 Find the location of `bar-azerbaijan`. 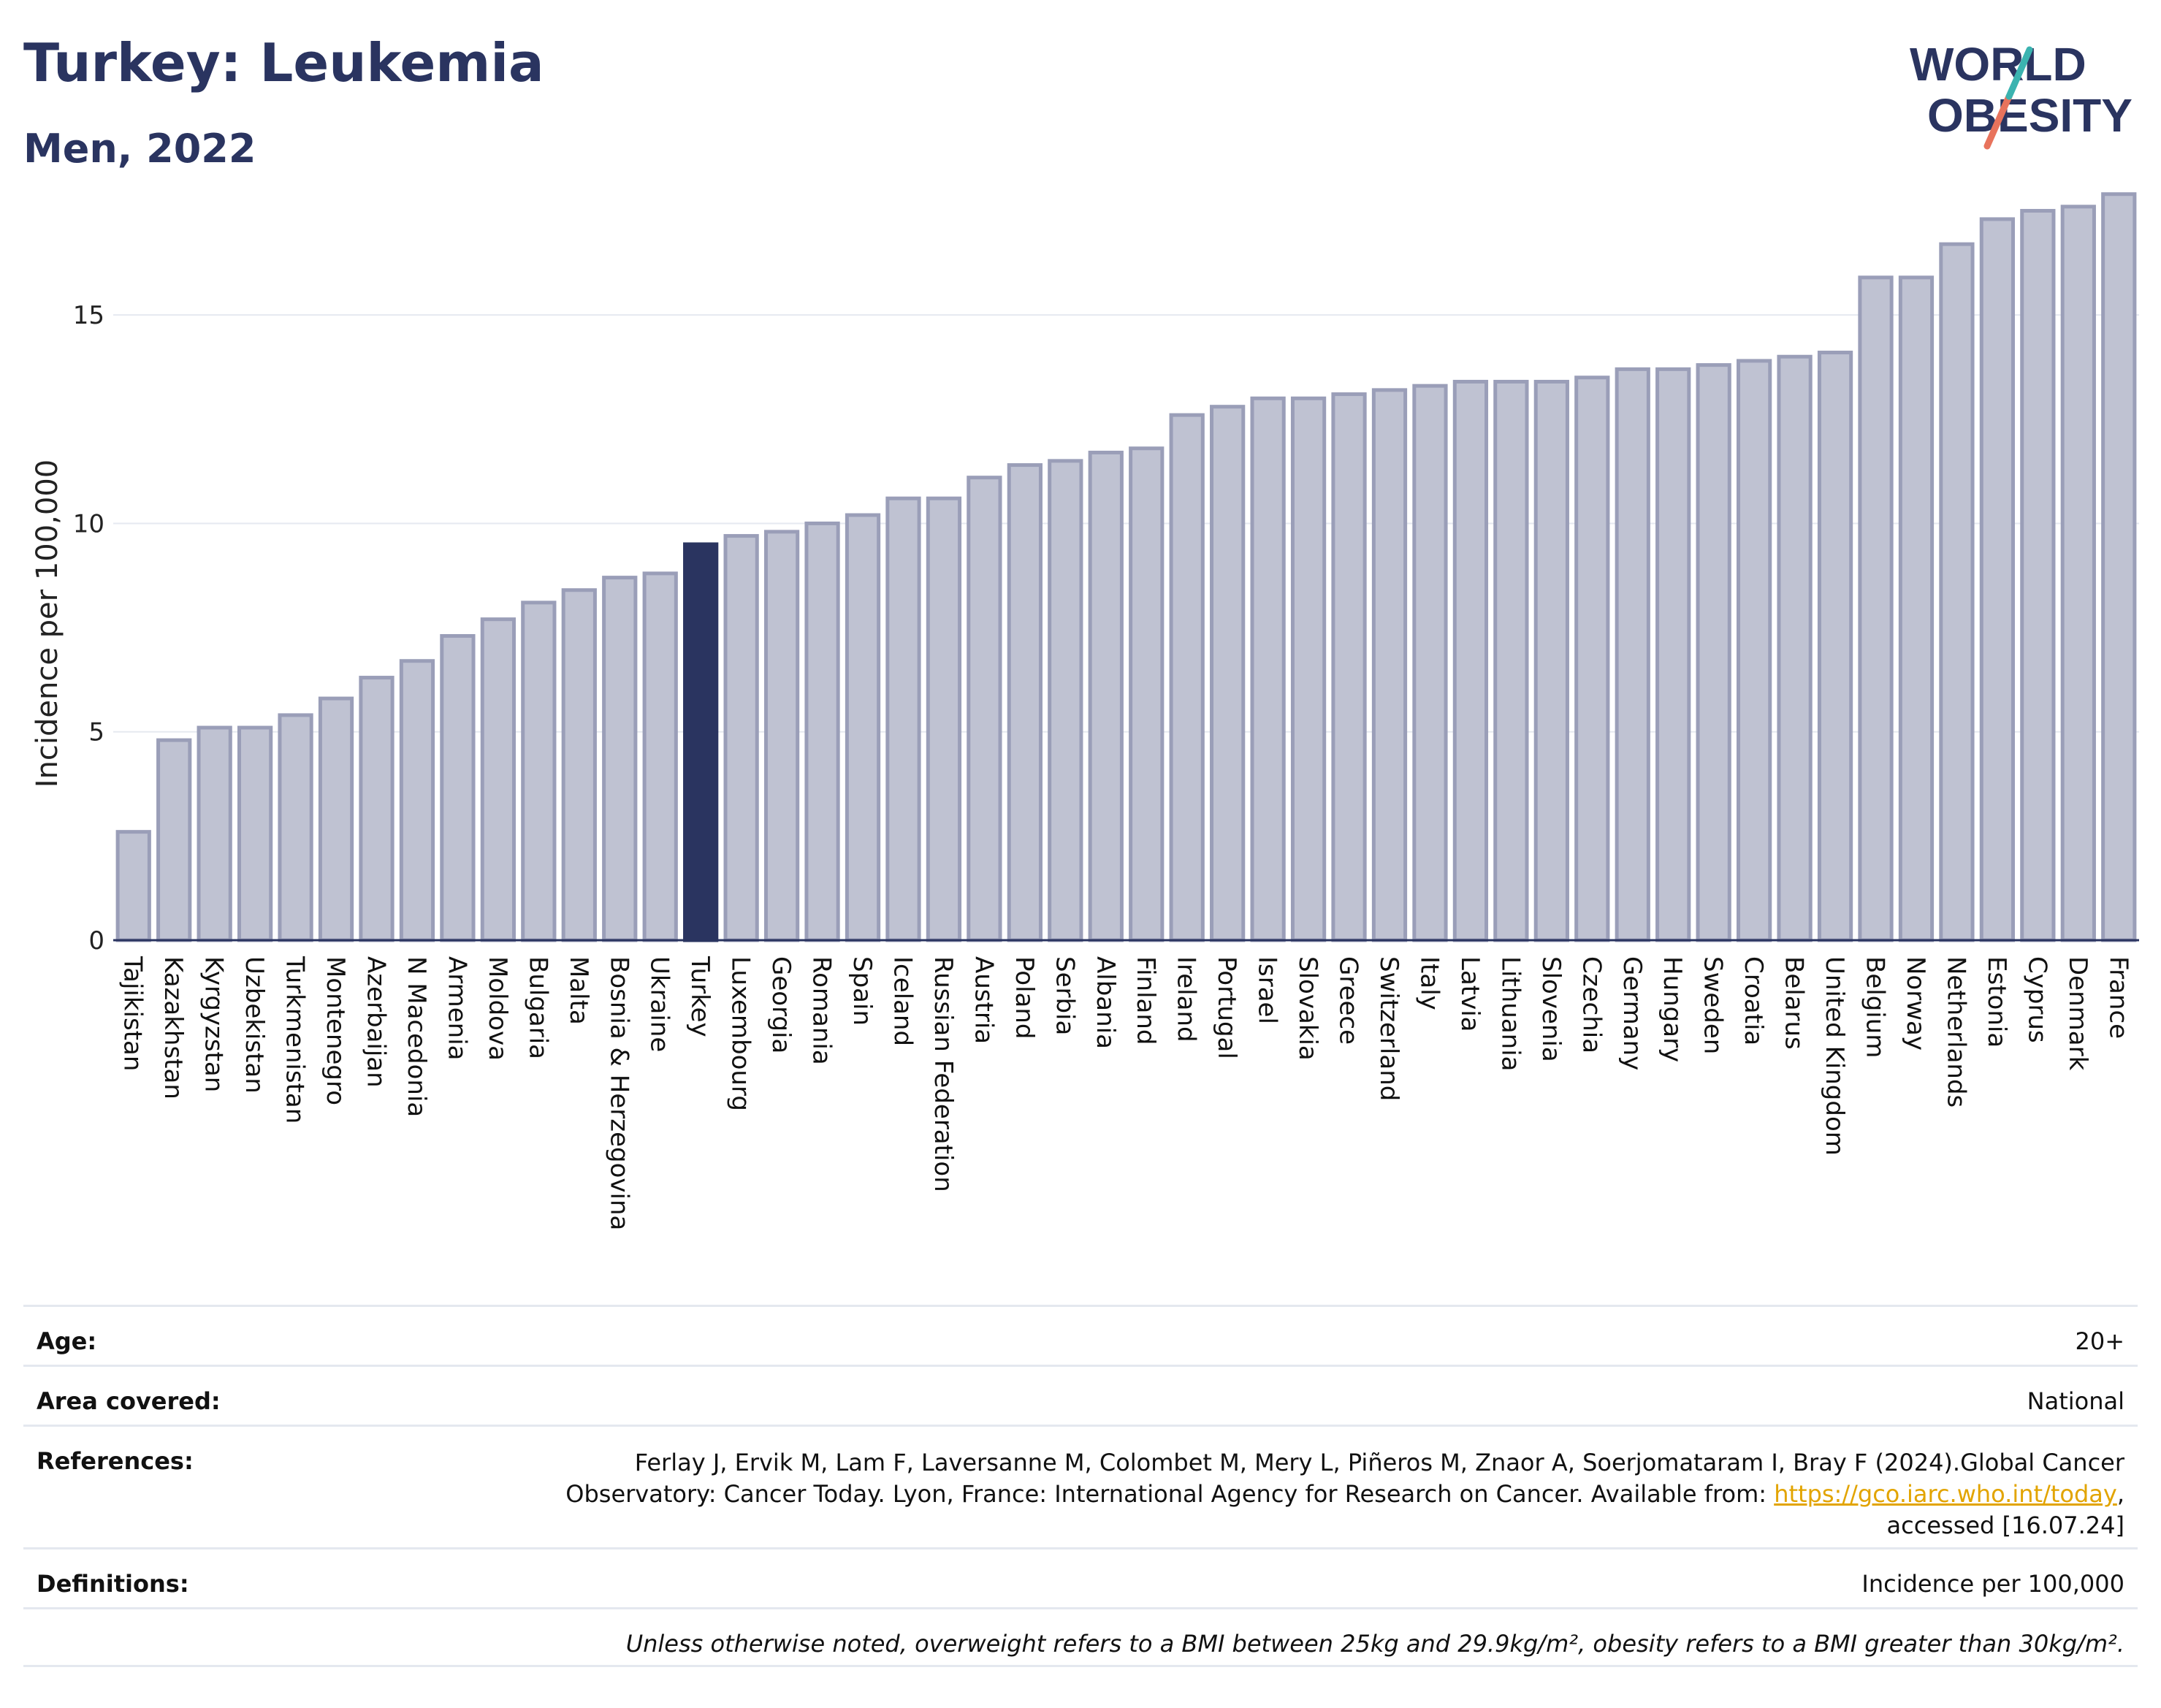

bar-azerbaijan is located at coordinates (377, 809).